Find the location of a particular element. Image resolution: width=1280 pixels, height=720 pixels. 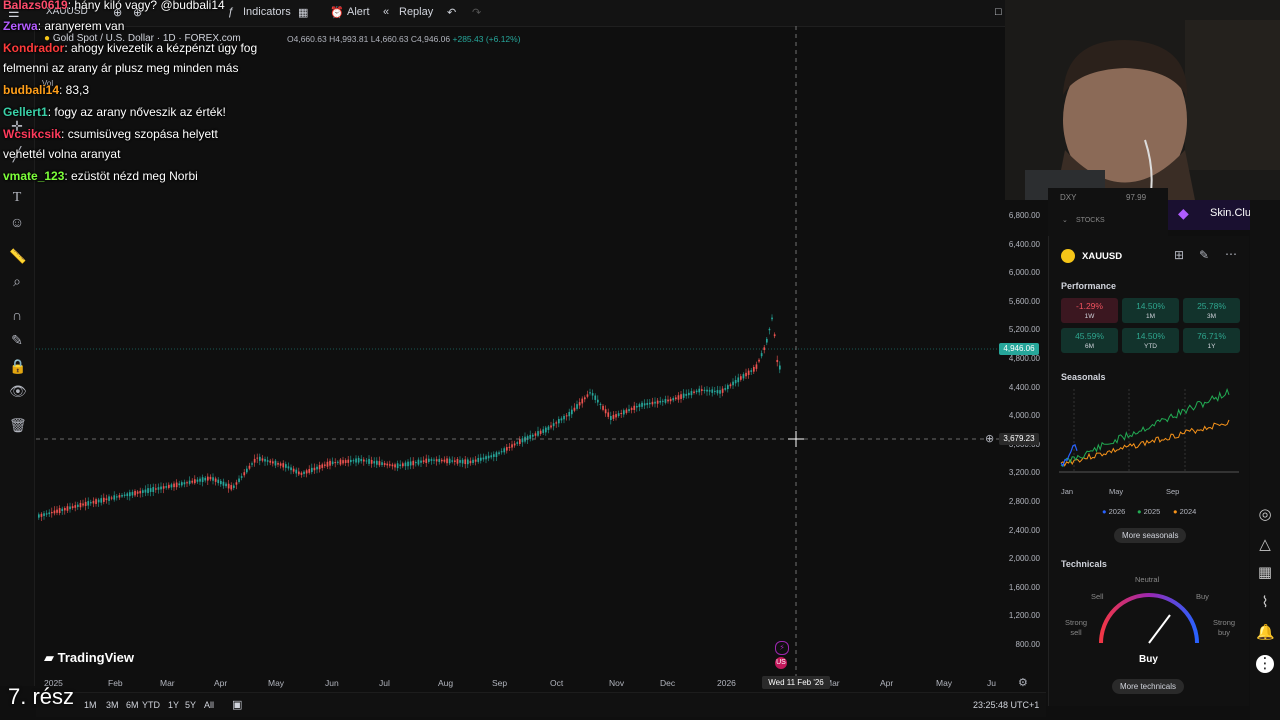

range-button-6m: 6M is located at coordinates (132, 705).